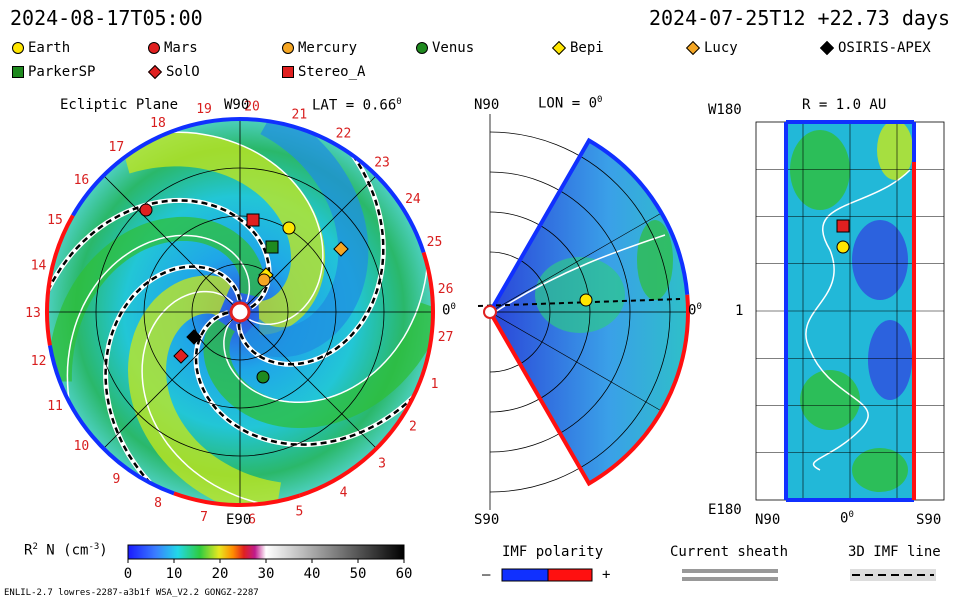 The width and height of the screenshot is (960, 600). What do you see at coordinates (606, 575) in the screenshot?
I see `imf-plus: +` at bounding box center [606, 575].